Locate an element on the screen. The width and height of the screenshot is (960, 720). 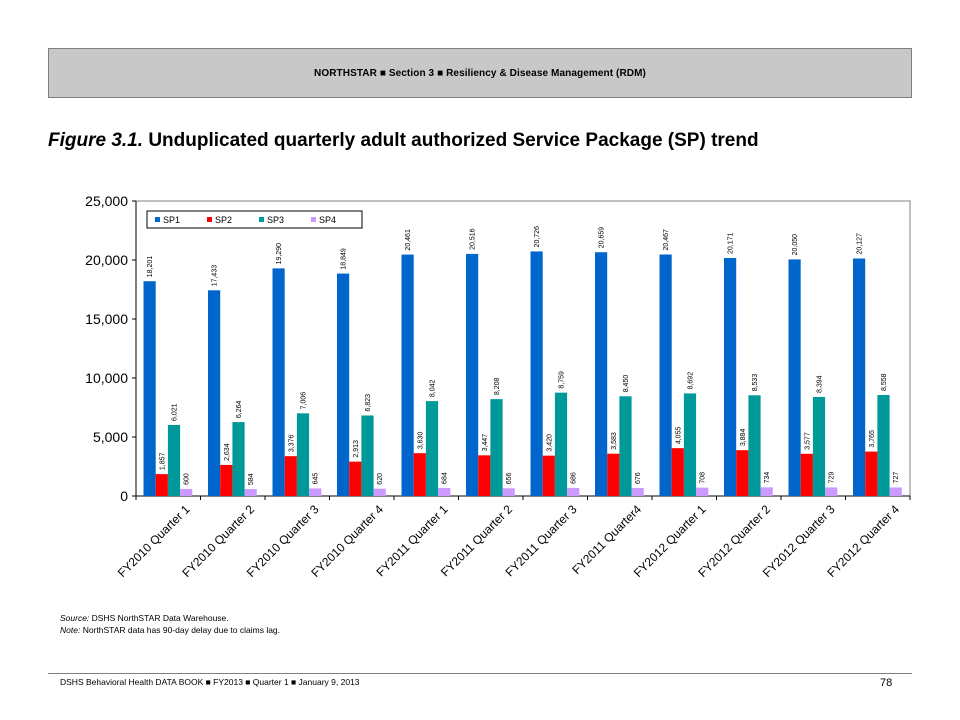
data-label: 684 is located at coordinates (445, 478).